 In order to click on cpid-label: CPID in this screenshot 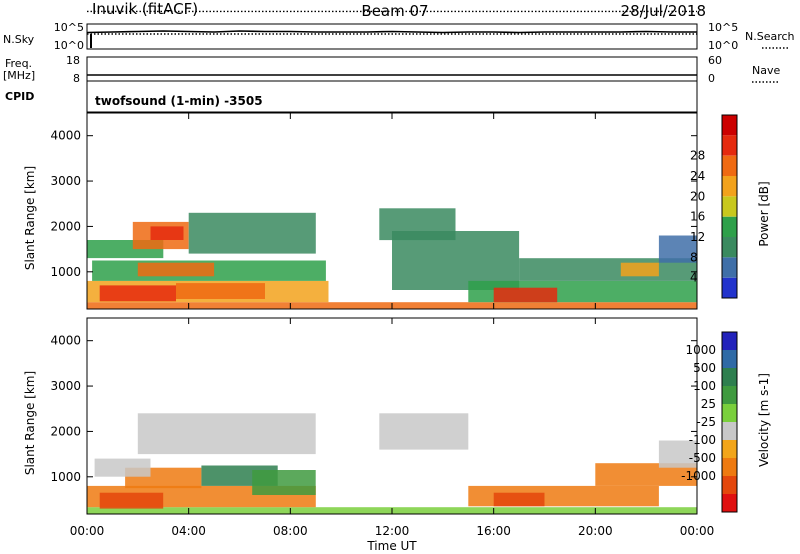, I will do `click(19, 96)`.